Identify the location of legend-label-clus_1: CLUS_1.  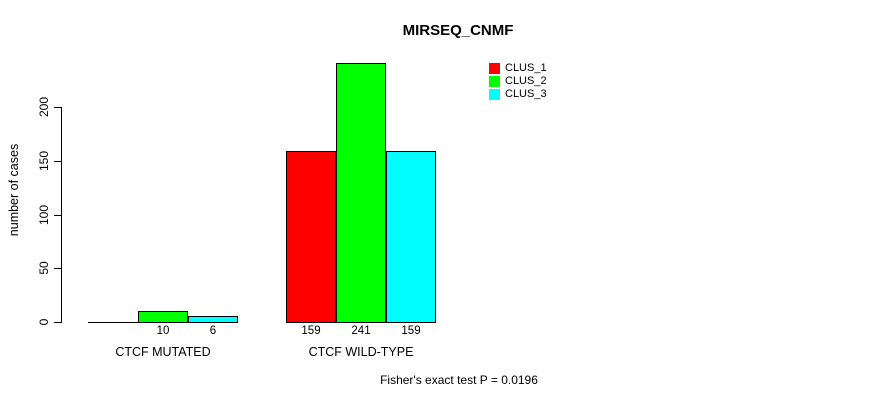
(526, 68).